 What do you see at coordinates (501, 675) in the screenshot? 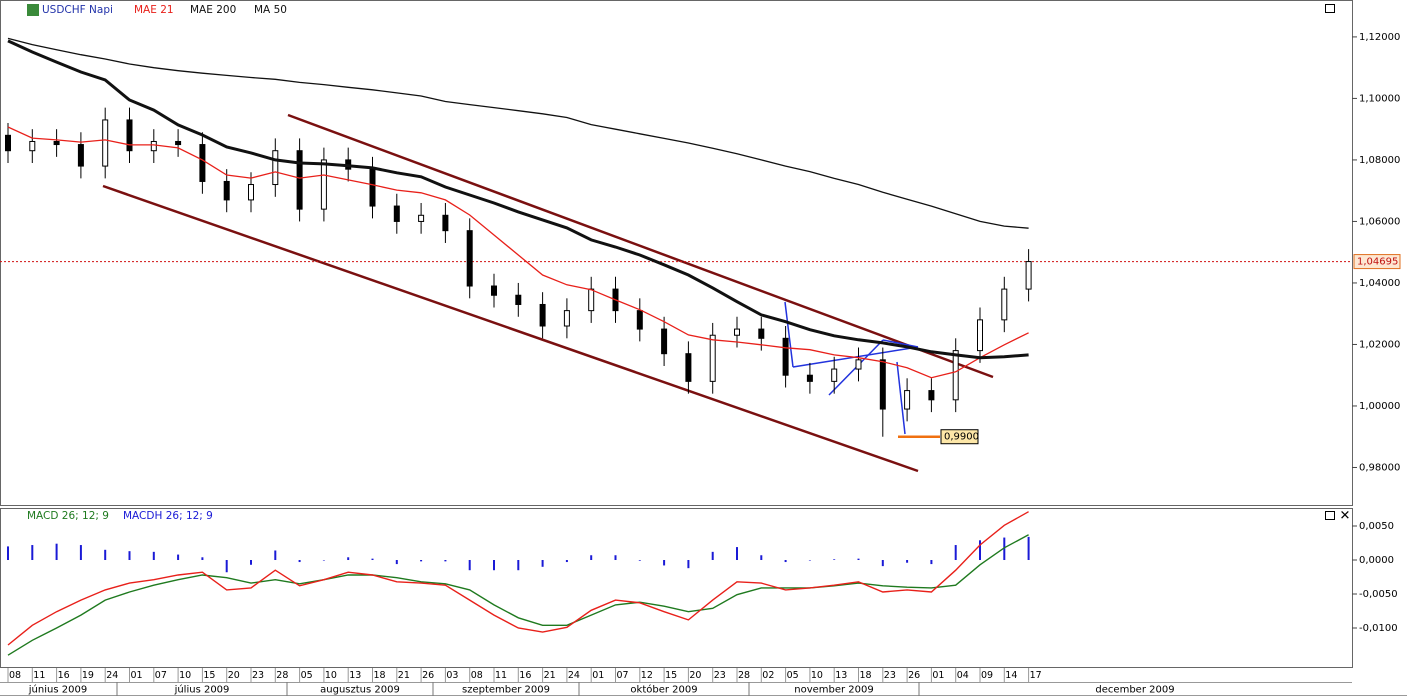
I see `x-tick-label: 11` at bounding box center [501, 675].